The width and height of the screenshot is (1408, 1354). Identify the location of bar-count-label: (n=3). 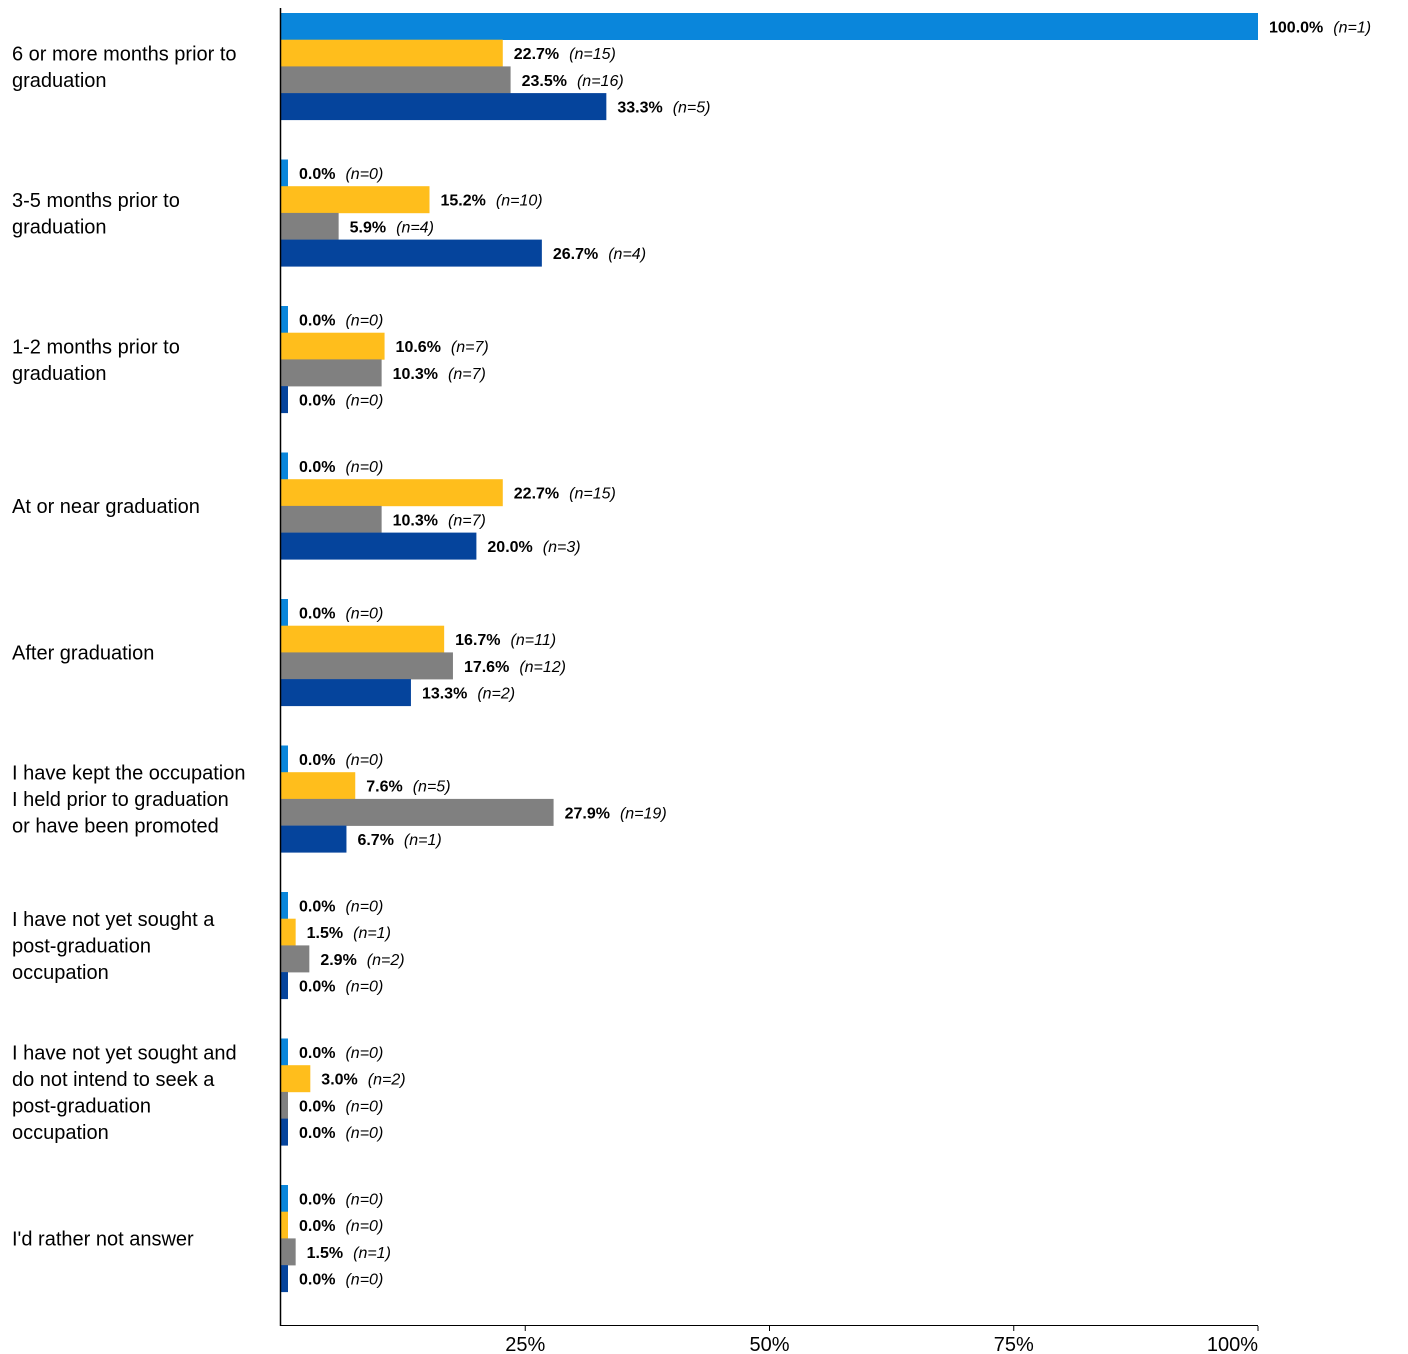
(562, 547).